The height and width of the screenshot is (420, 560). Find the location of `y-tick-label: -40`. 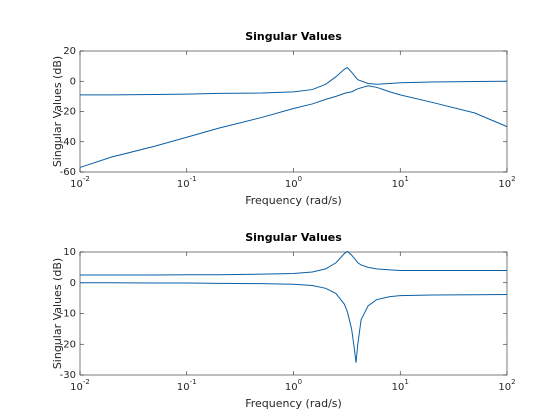

y-tick-label: -40 is located at coordinates (68, 142).